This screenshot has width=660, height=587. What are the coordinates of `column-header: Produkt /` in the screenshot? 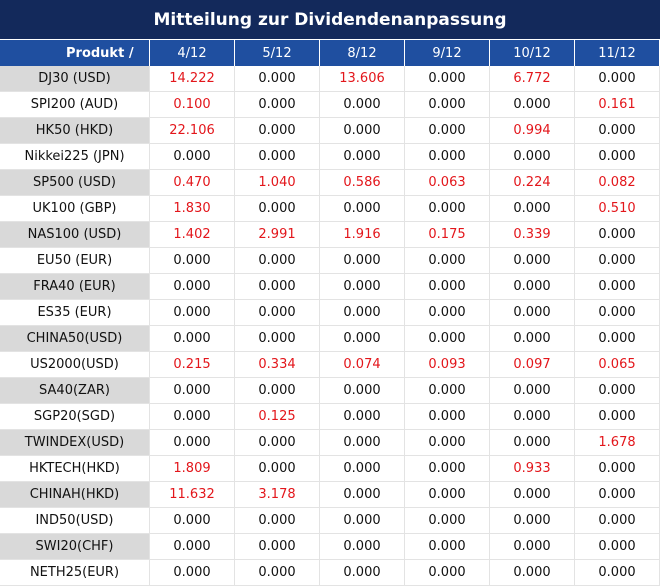 It's located at (75, 53).